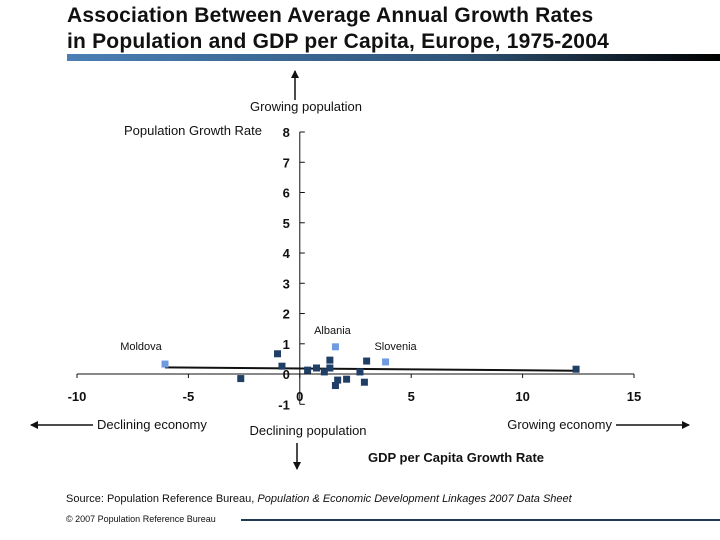 The image size is (720, 540). Describe the element at coordinates (307, 430) in the screenshot. I see `annotation-declining-population: Declining population` at that location.